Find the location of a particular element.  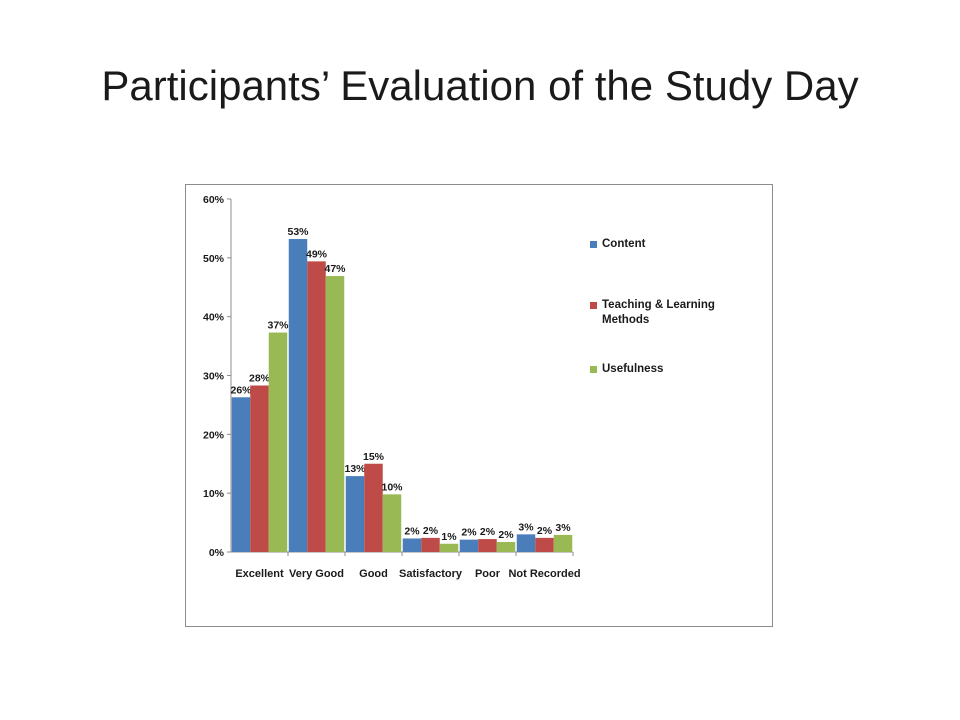

legend-item-content: Content is located at coordinates (617, 244).